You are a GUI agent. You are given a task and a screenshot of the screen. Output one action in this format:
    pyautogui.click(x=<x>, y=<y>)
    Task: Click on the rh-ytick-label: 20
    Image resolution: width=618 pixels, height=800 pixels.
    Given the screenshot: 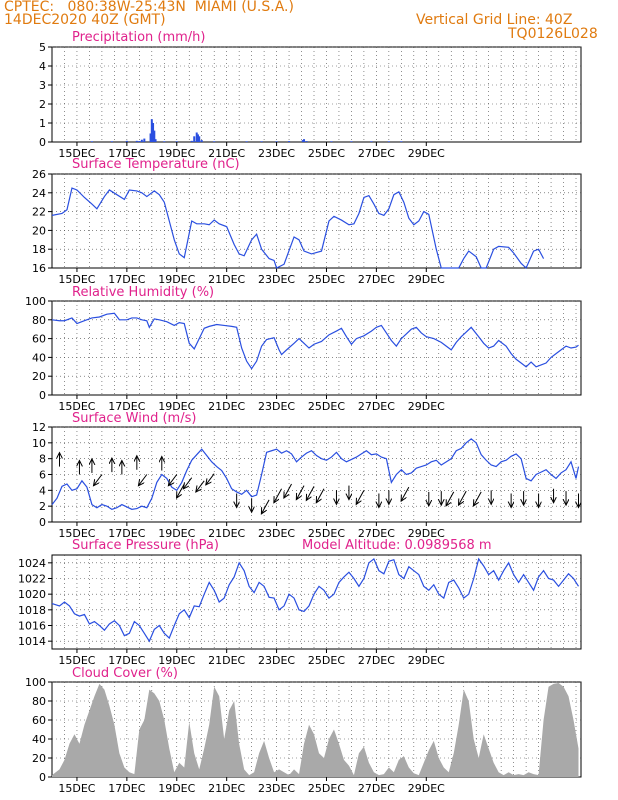 What is the action you would take?
    pyautogui.click(x=39, y=376)
    